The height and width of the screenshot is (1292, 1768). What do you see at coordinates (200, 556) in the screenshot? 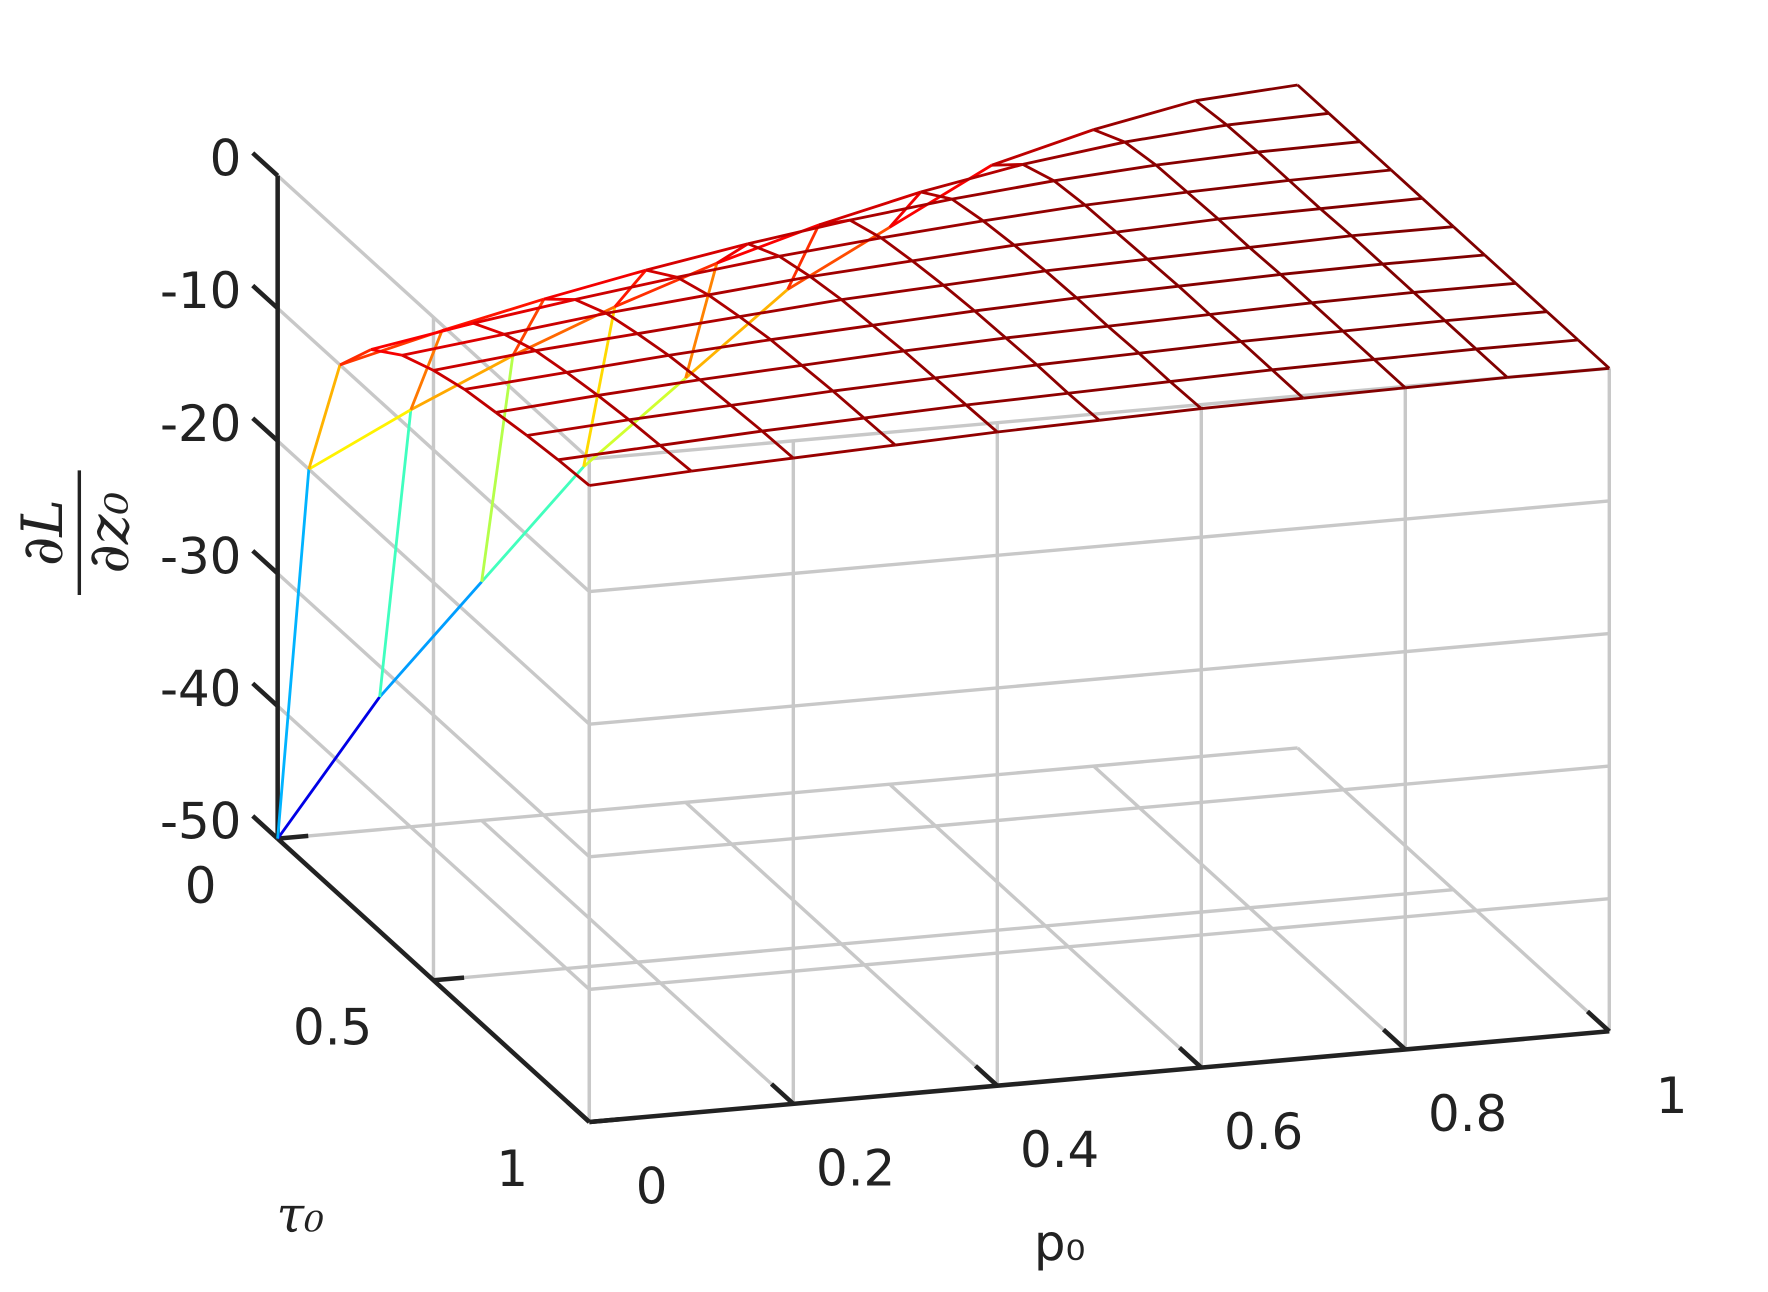
I see `z-tick-label: -30` at bounding box center [200, 556].